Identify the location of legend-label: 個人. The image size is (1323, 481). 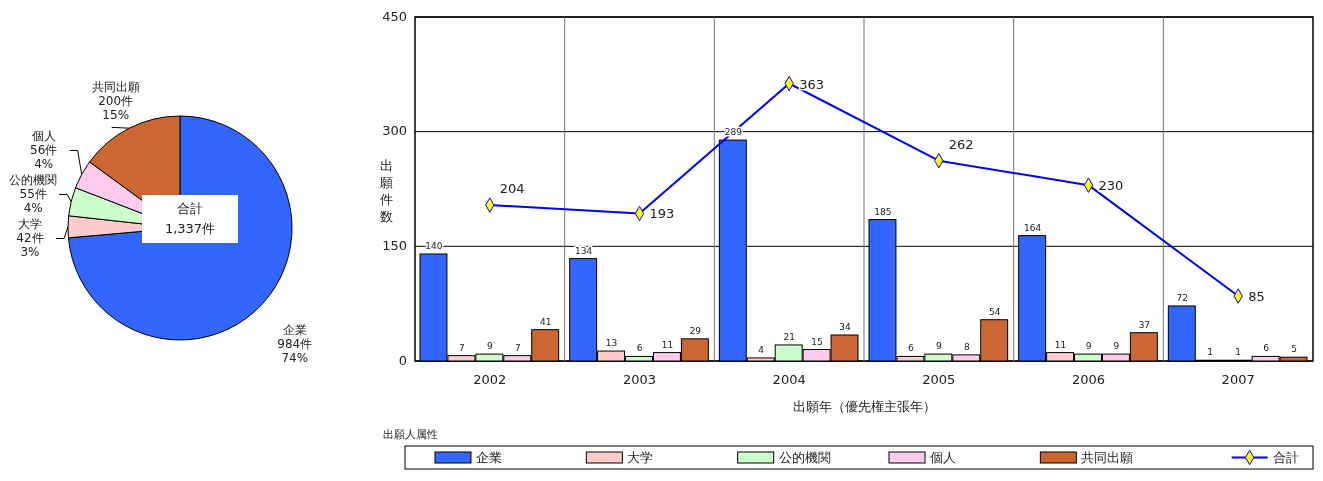
(943, 457).